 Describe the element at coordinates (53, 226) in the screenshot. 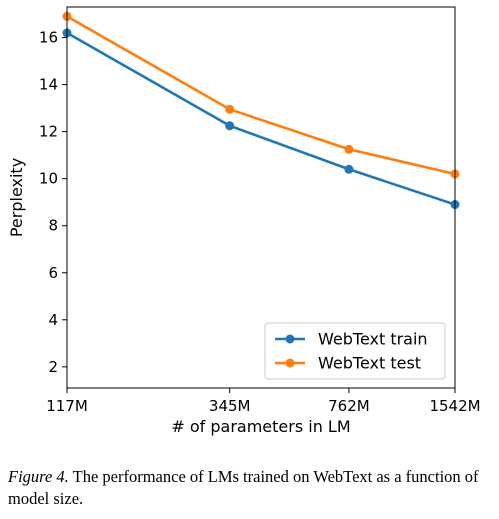

I see `y-tick-label: 8` at that location.